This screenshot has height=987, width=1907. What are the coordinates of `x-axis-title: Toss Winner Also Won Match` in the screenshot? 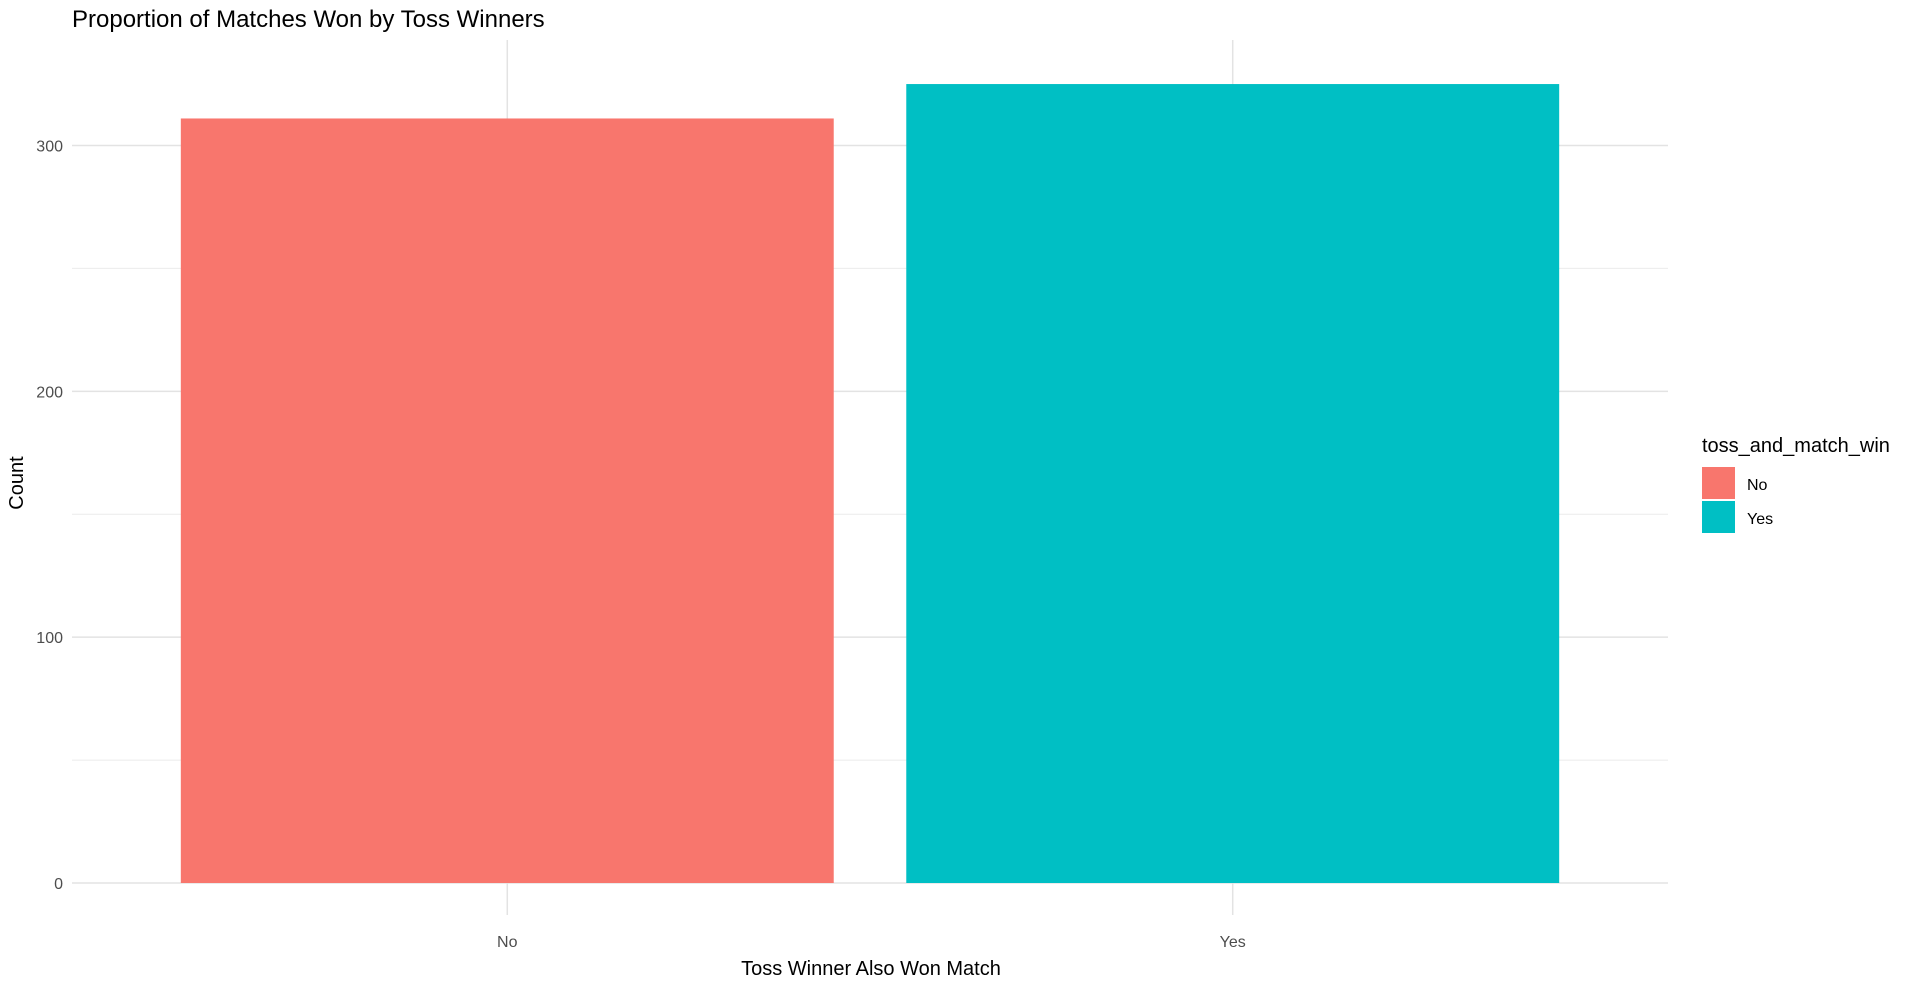 It's located at (871, 969).